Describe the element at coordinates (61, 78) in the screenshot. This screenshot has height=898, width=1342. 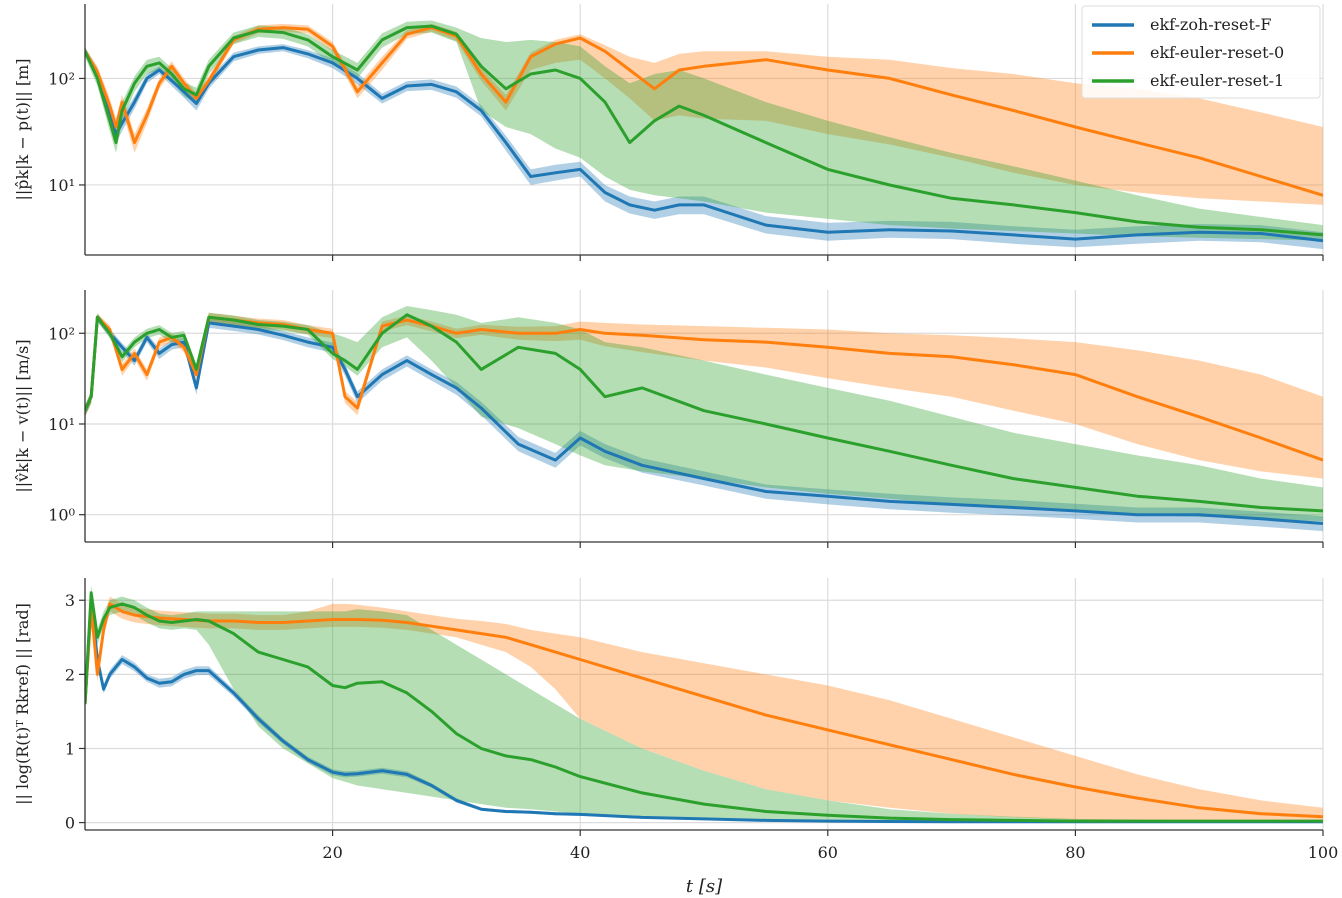
I see `y-tick-label: 10²` at that location.